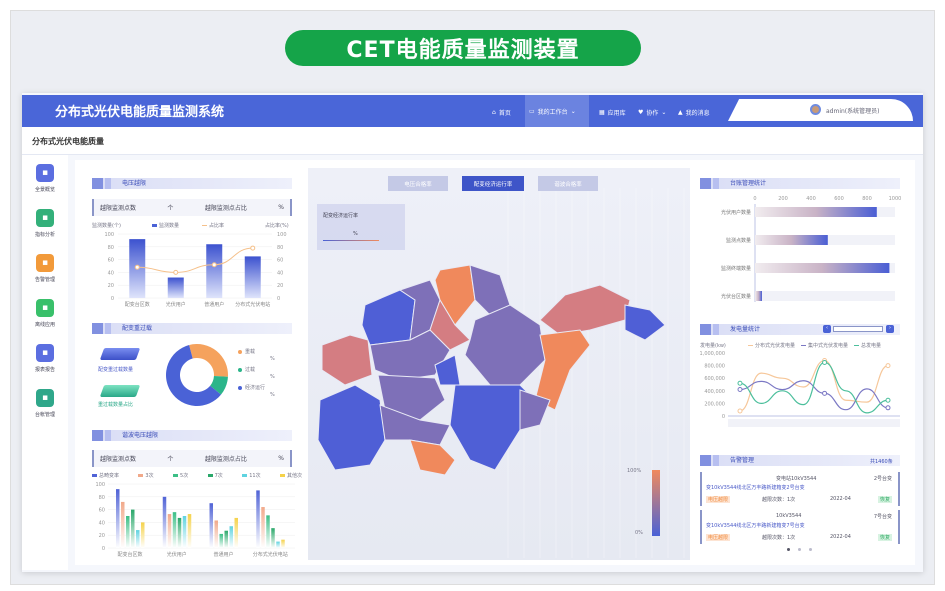  What do you see at coordinates (219, 385) in the screenshot?
I see `donut-slice-过载` at bounding box center [219, 385].